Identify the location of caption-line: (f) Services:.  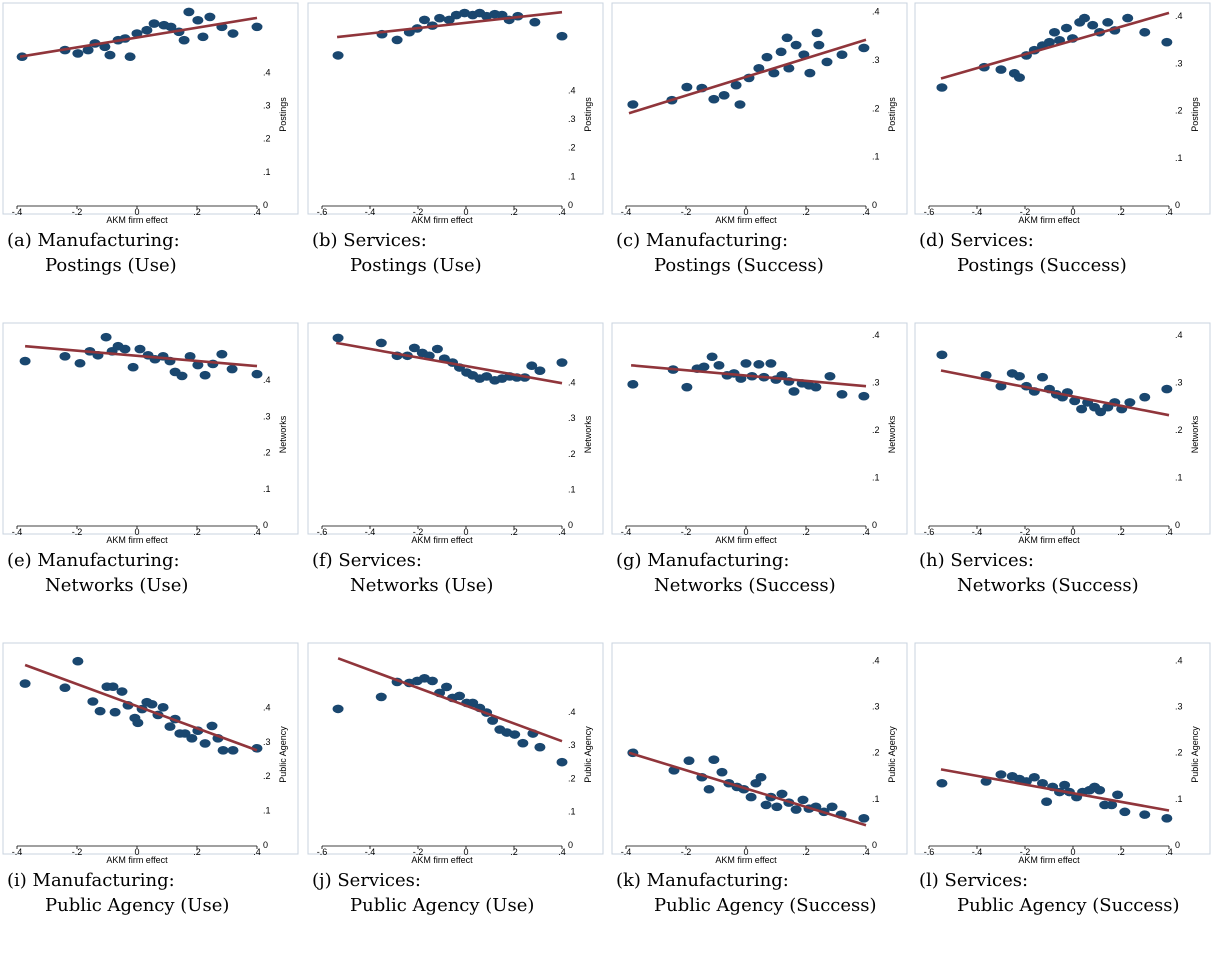
(367, 560).